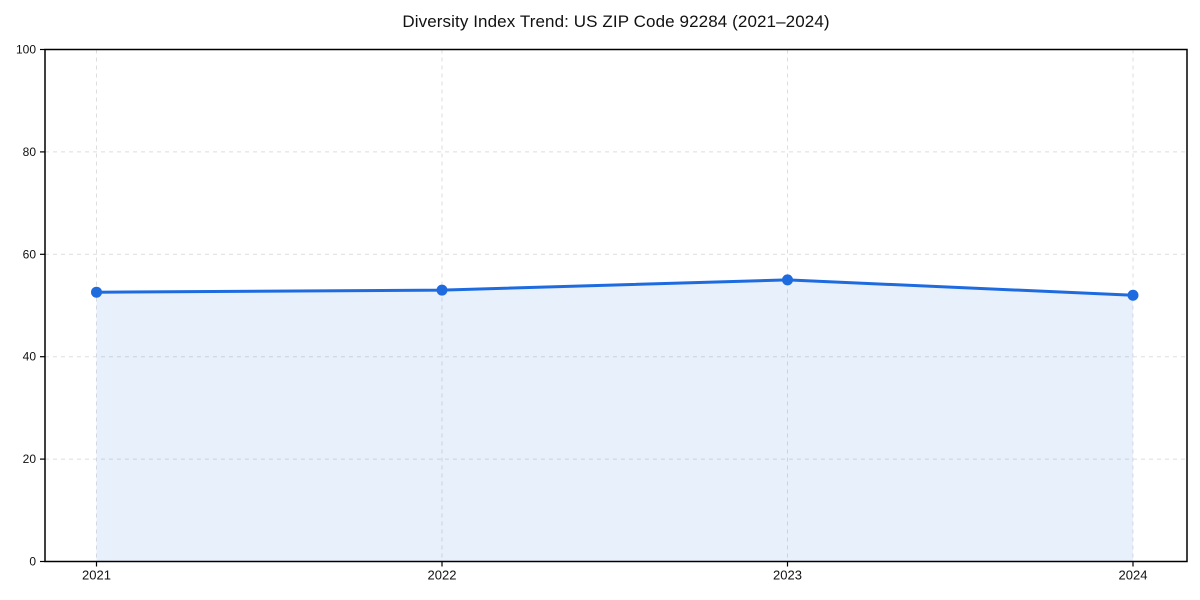  I want to click on data-point-2023, so click(787, 280).